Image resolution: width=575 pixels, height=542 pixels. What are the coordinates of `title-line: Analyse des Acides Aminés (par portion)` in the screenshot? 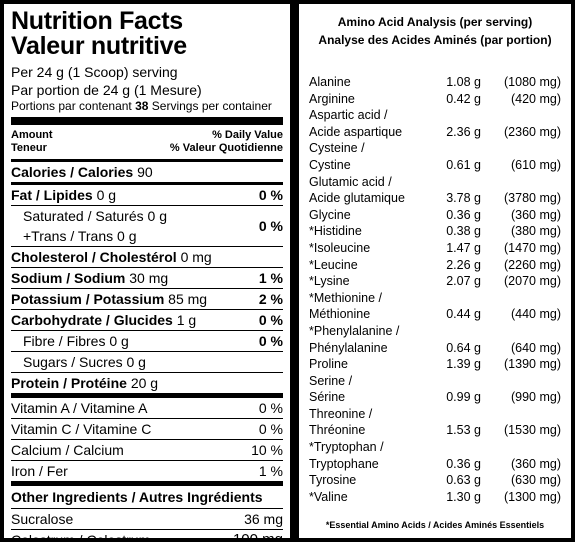 It's located at (435, 40).